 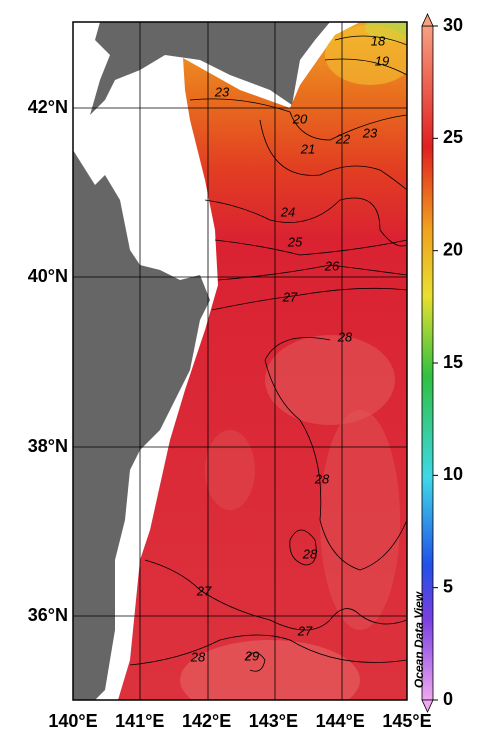 I want to click on colorbar-label: 0, so click(x=448, y=699).